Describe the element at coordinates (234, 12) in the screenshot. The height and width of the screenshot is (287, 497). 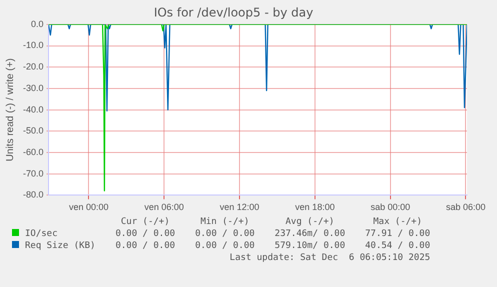
I see `chart-title: IOs for /dev/loop5 - by day` at that location.